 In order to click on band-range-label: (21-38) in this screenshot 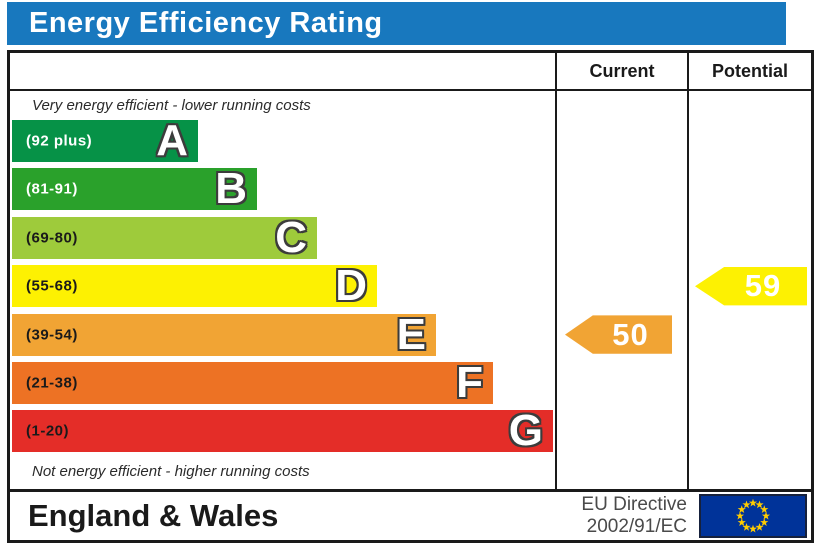, I will do `click(52, 383)`.